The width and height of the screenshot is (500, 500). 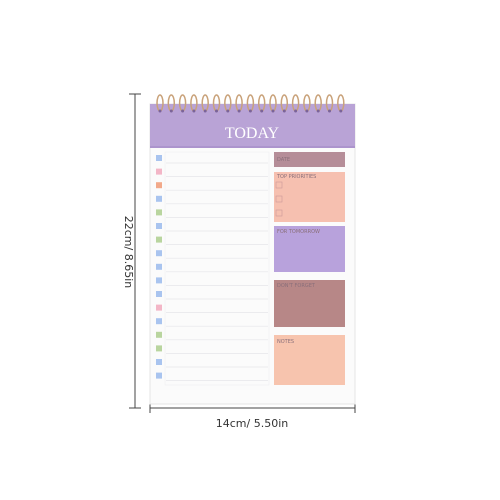 I want to click on section-label: DATE, so click(x=283, y=160).